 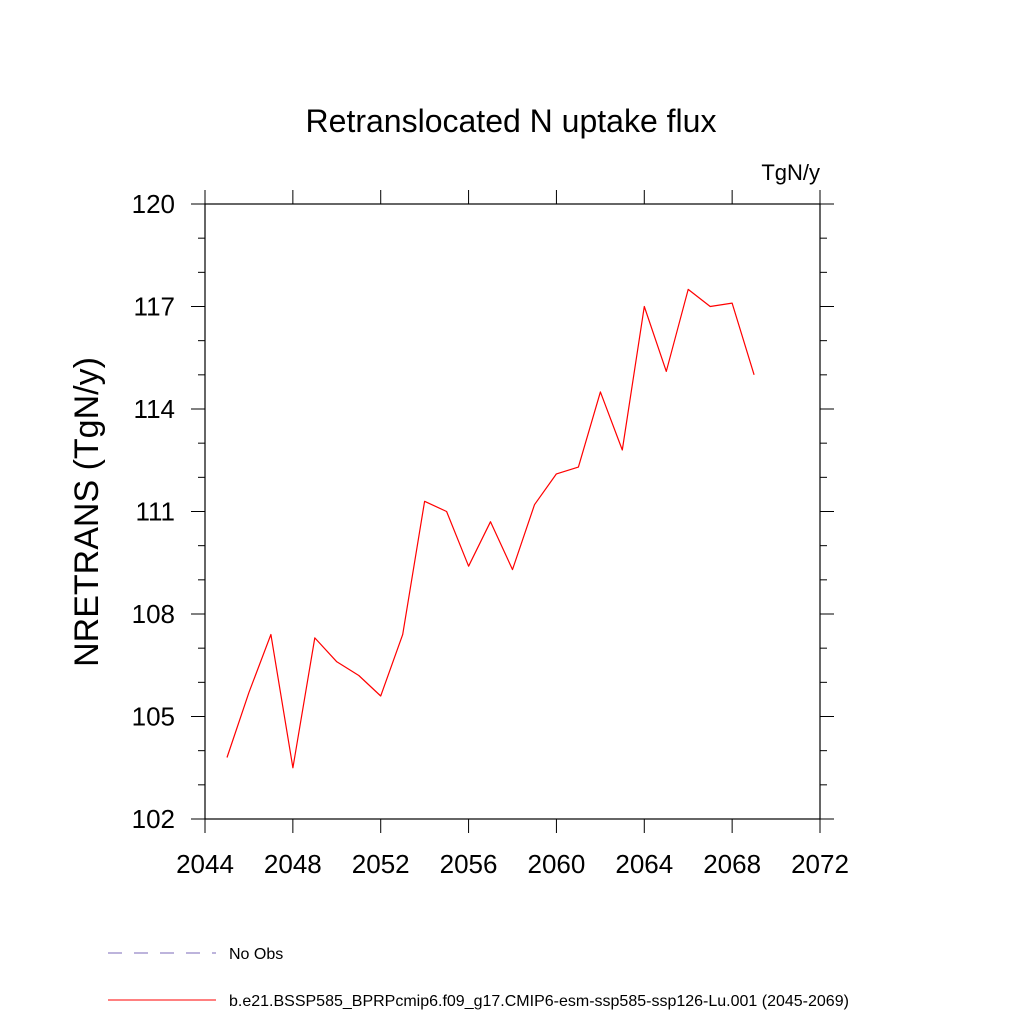 I want to click on y-tick-label: 102, so click(x=153, y=819).